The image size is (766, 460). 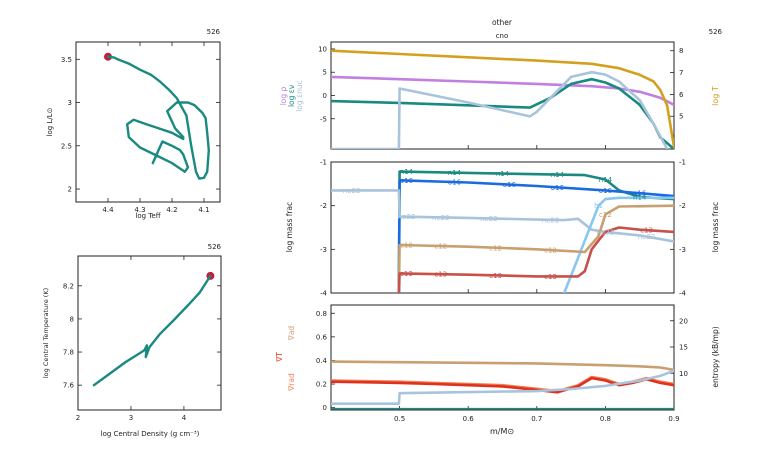 What do you see at coordinates (321, 385) in the screenshot?
I see `bottom-left-ytick-label: 0.2` at bounding box center [321, 385].